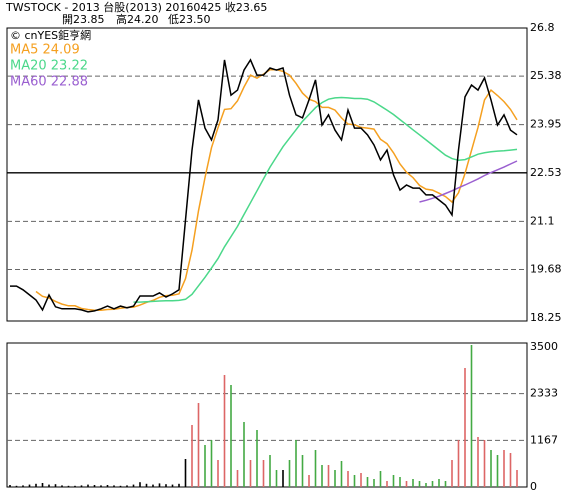 This screenshot has height=500, width=580. Describe the element at coordinates (83, 19) in the screenshot. I see `open: 開23.85` at that location.